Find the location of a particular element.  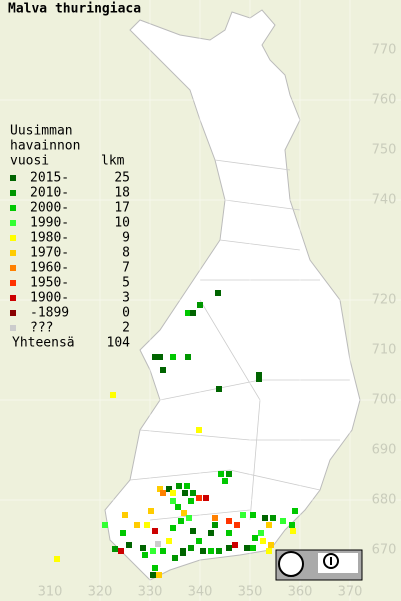

y-axis-label: 680 is located at coordinates (384, 500).